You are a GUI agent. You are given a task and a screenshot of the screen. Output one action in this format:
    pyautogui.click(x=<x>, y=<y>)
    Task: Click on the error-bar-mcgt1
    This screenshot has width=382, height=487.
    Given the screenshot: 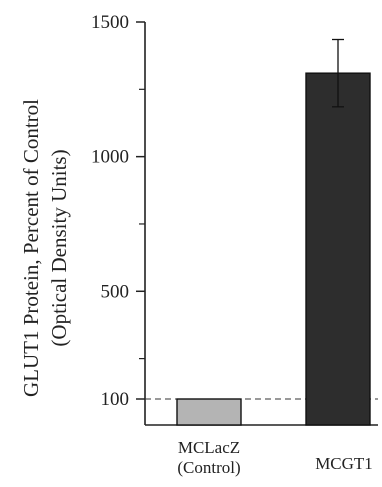 What is the action you would take?
    pyautogui.click(x=338, y=73)
    